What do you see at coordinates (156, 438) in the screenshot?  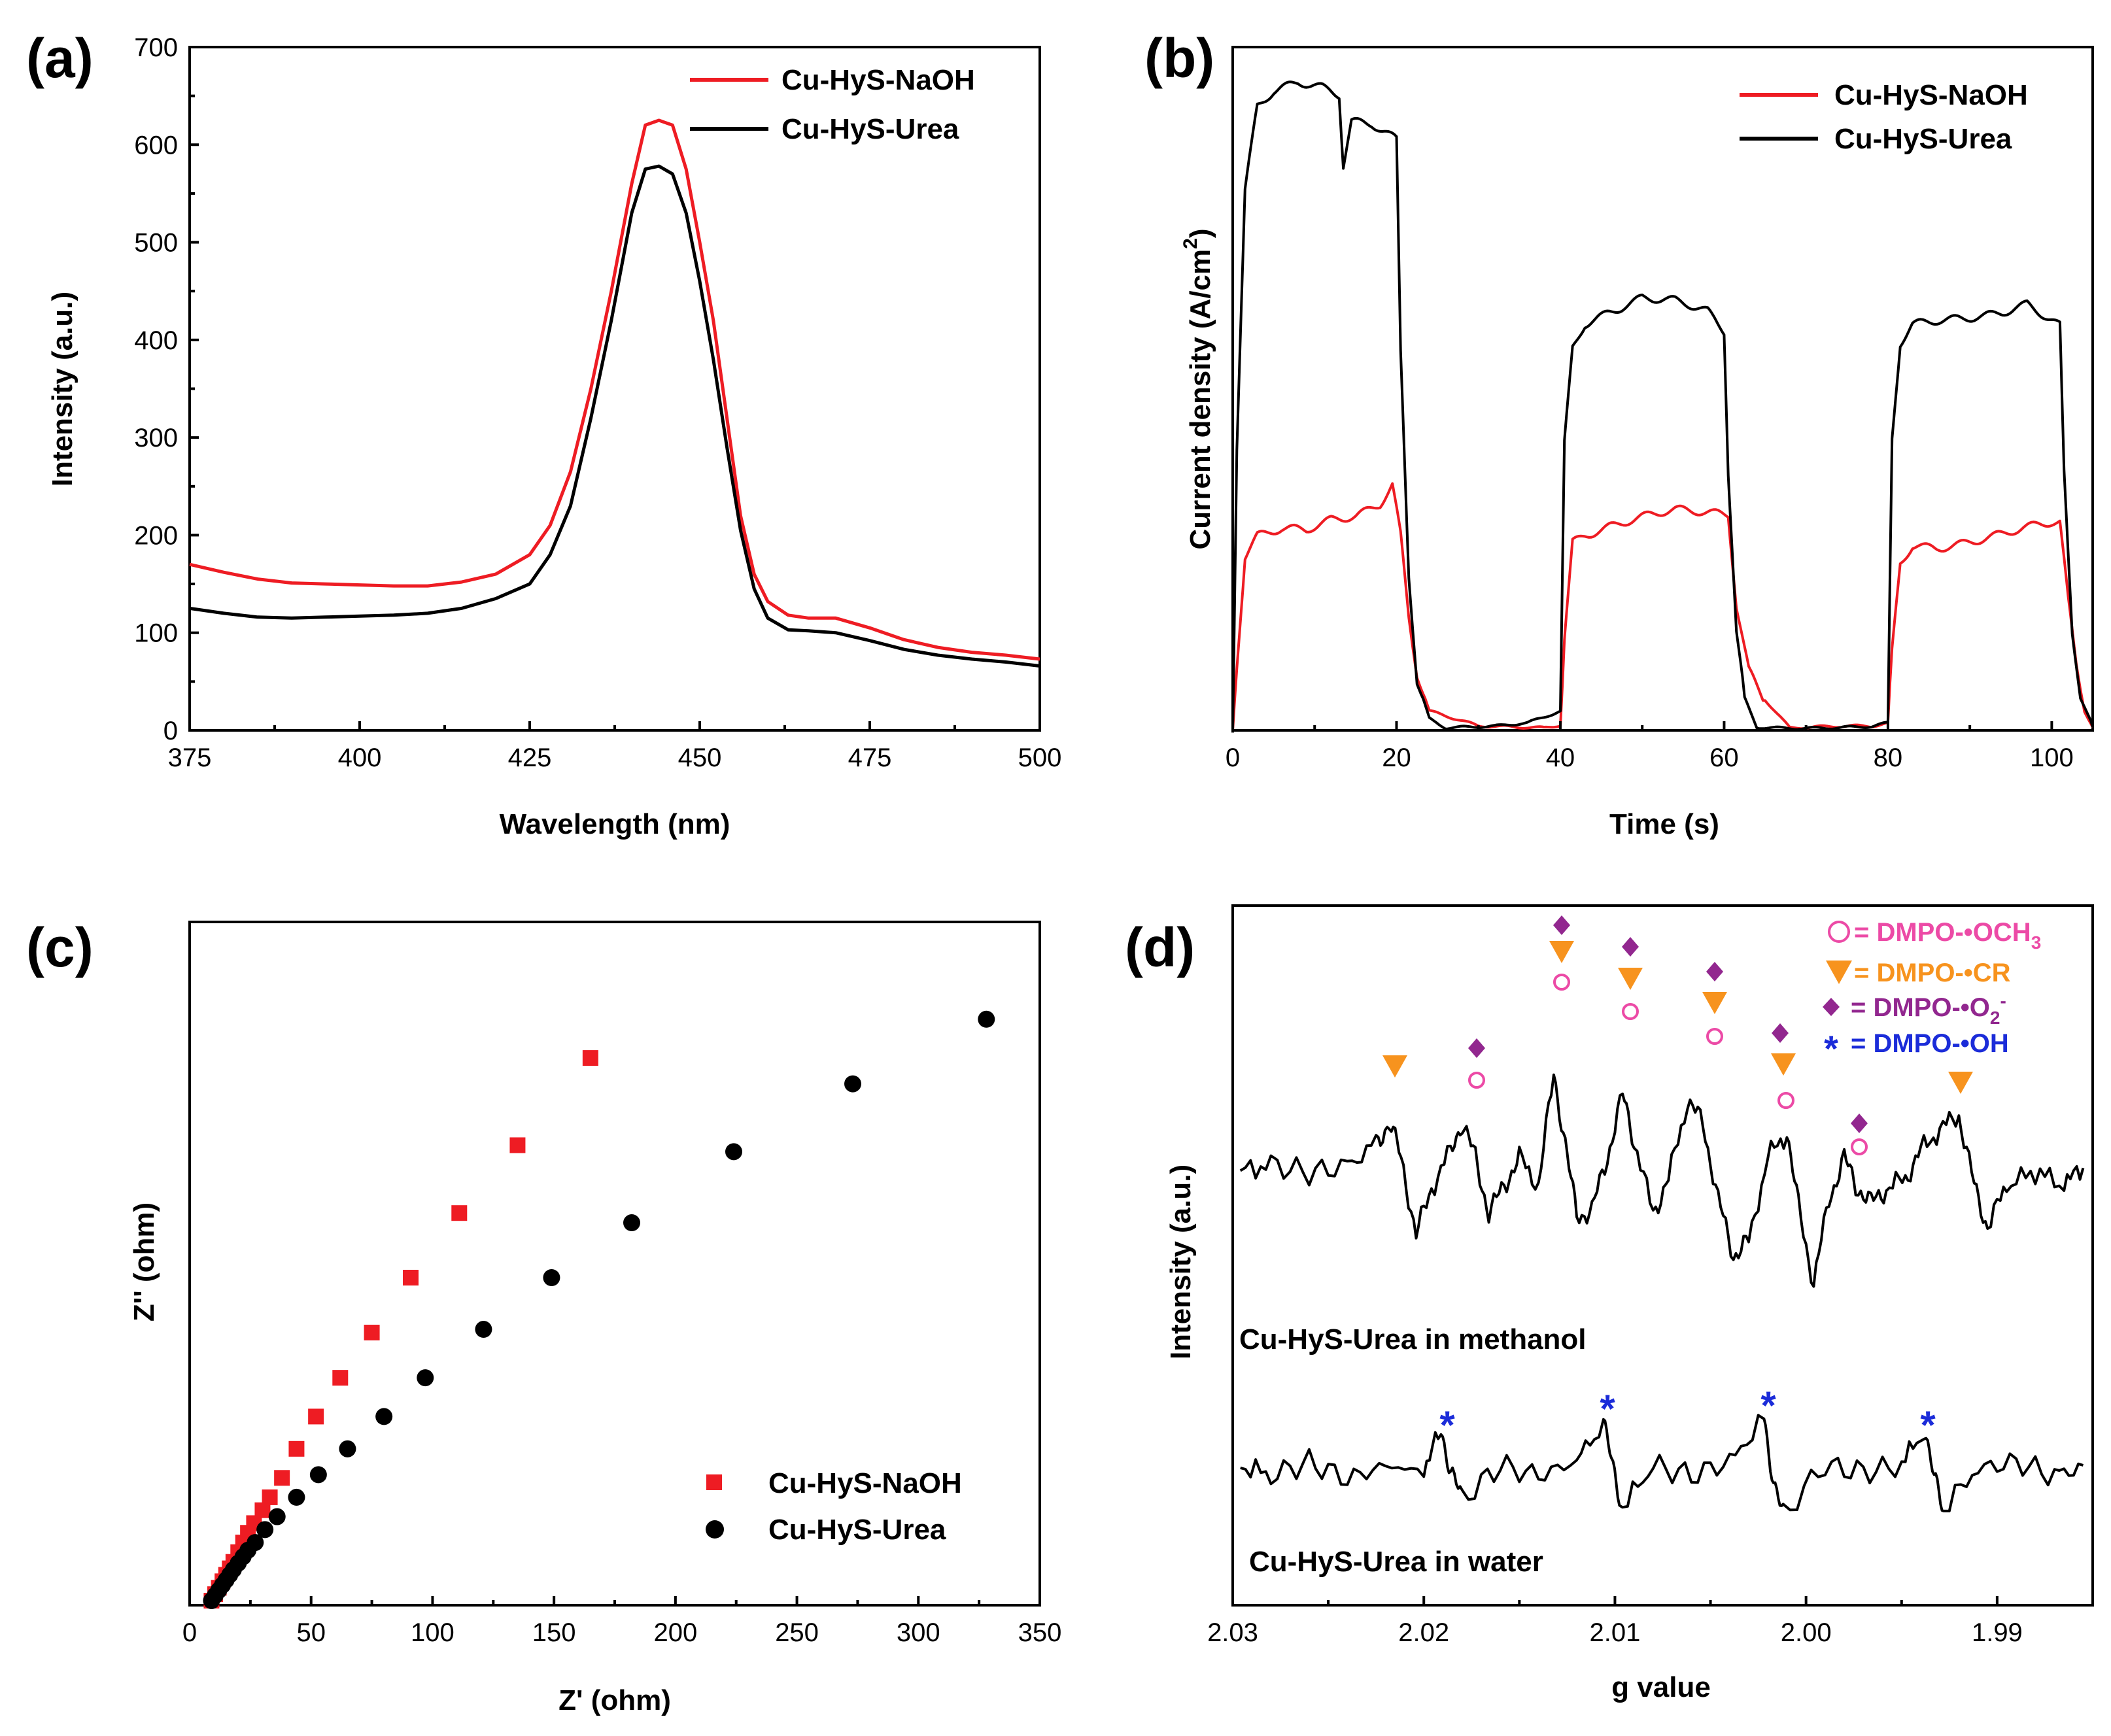 I see `y-tick-label: 300` at bounding box center [156, 438].